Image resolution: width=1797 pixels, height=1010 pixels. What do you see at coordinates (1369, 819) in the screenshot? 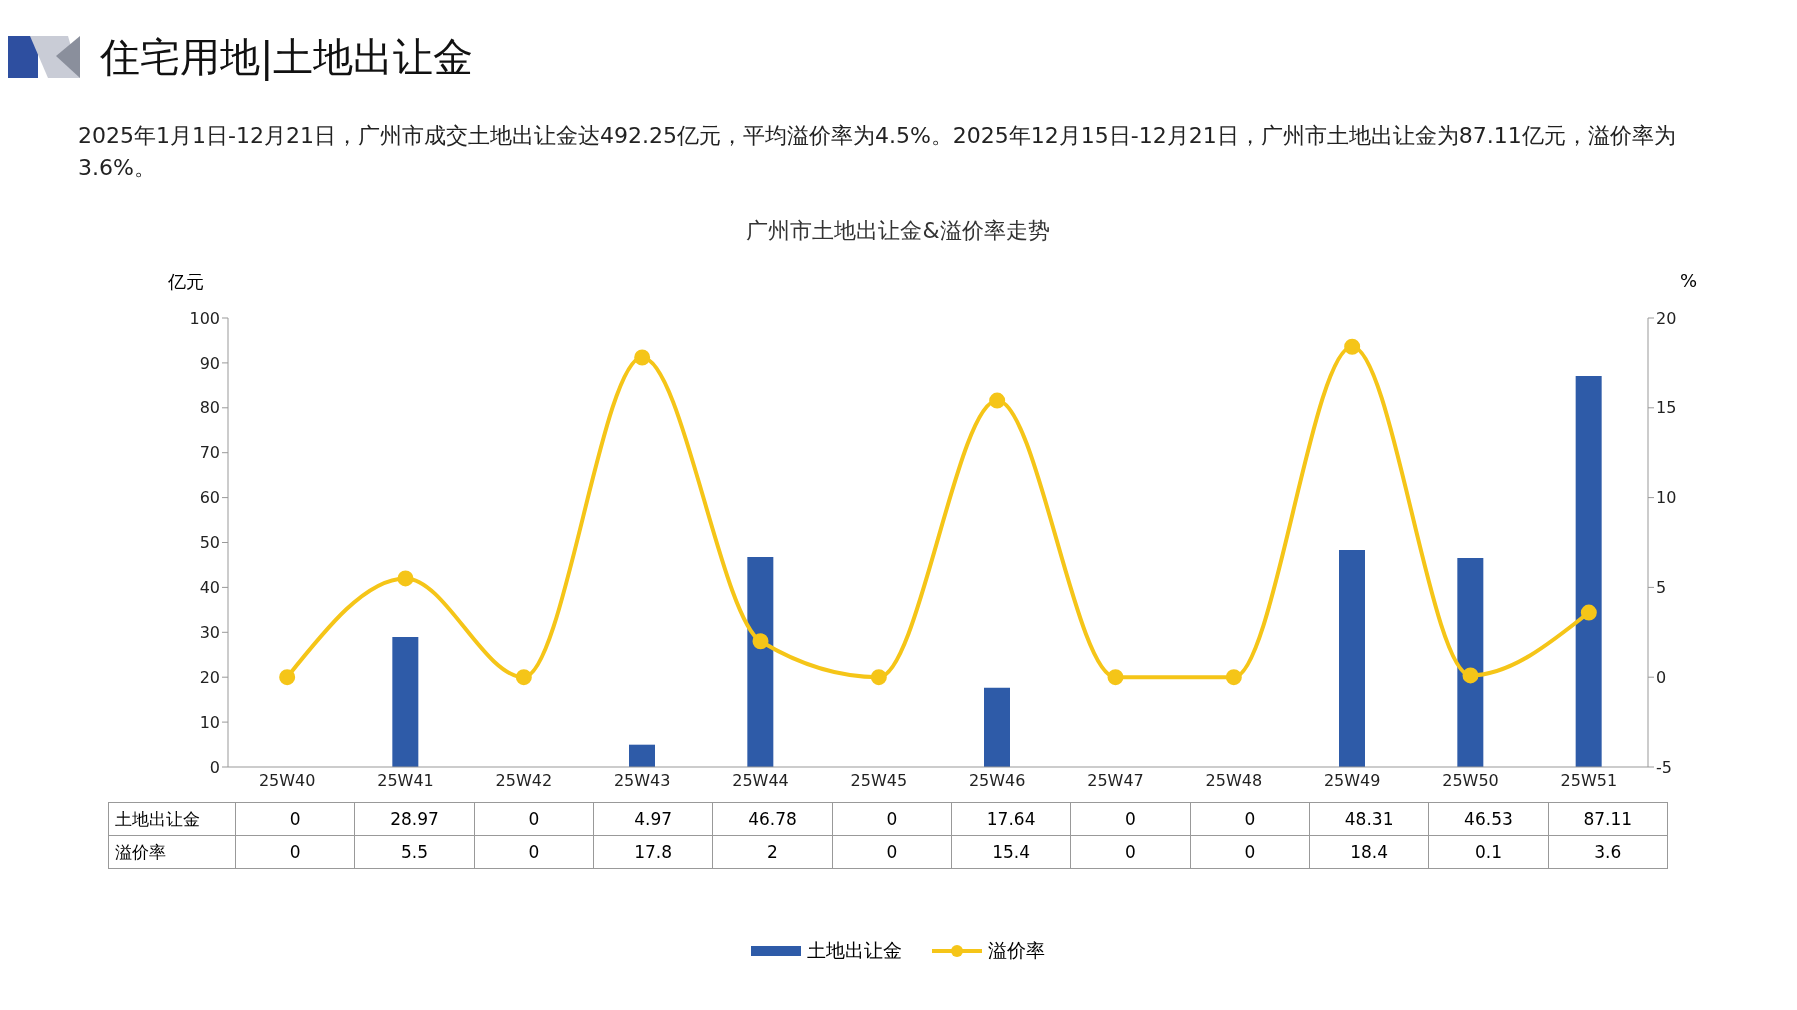
I see `data-label: 48.31` at bounding box center [1369, 819].